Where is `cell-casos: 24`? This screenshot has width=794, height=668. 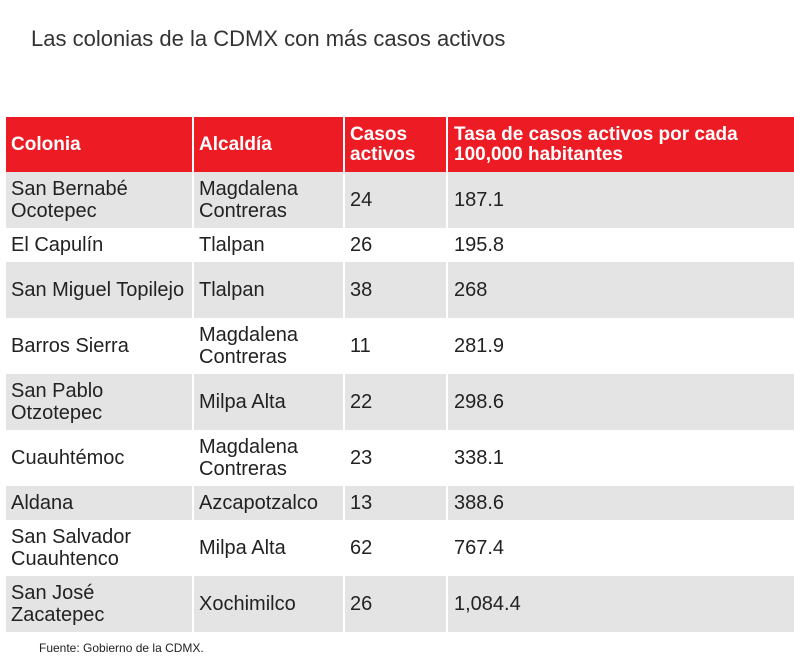 cell-casos: 24 is located at coordinates (396, 200).